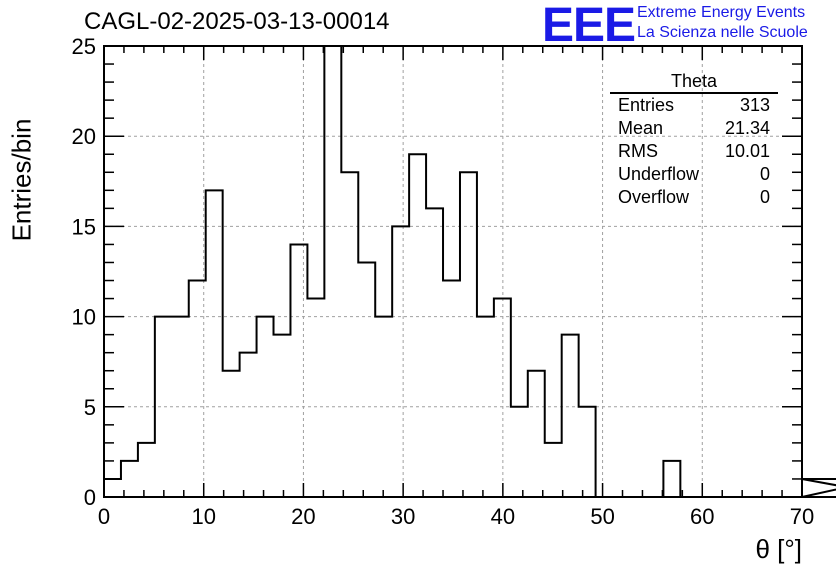  I want to click on y-axis-label: Entries/bin, so click(21, 180).